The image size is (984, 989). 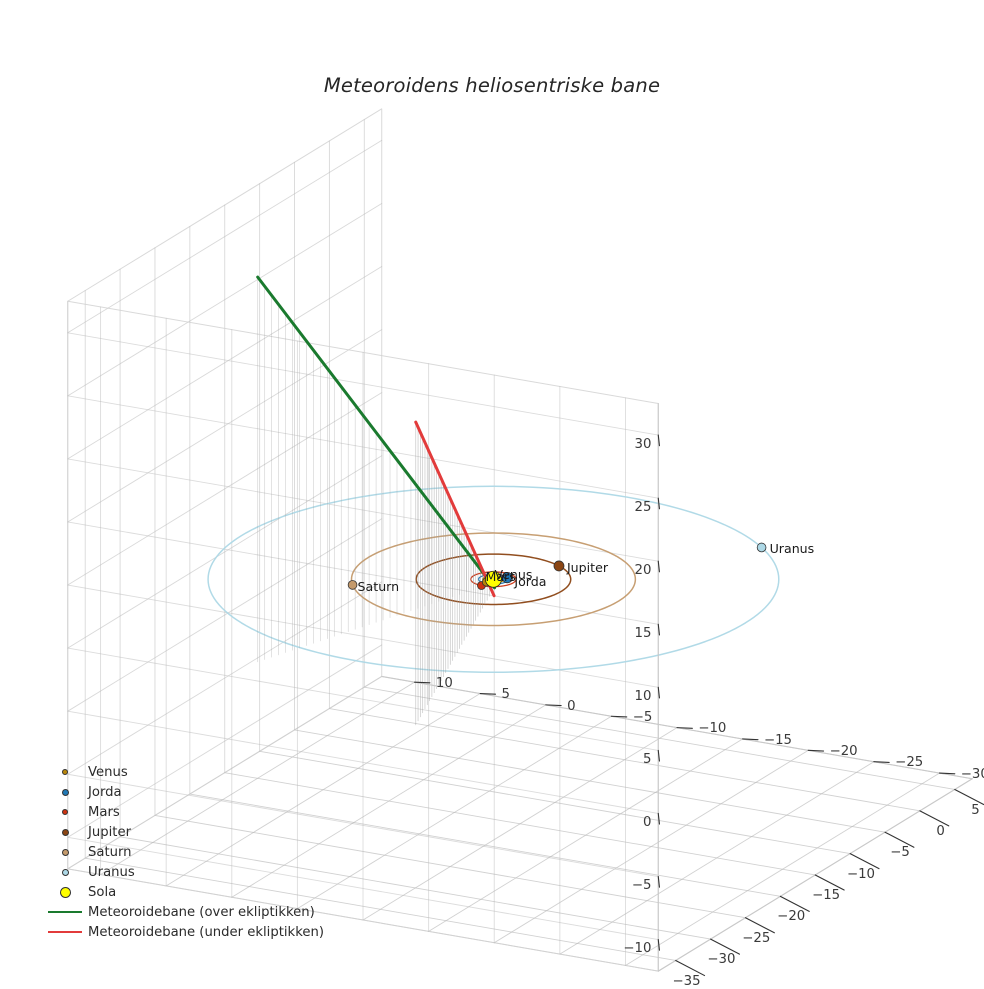 I want to click on legend-marker-uranus, so click(x=65, y=872).